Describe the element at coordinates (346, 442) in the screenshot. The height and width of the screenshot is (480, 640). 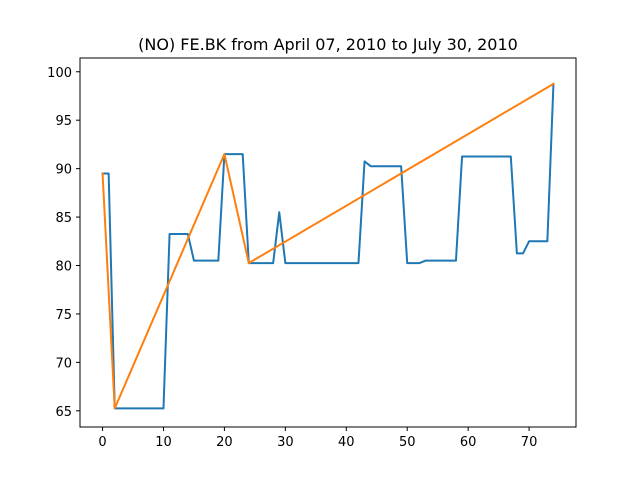
I see `x-tick-label: 40` at that location.